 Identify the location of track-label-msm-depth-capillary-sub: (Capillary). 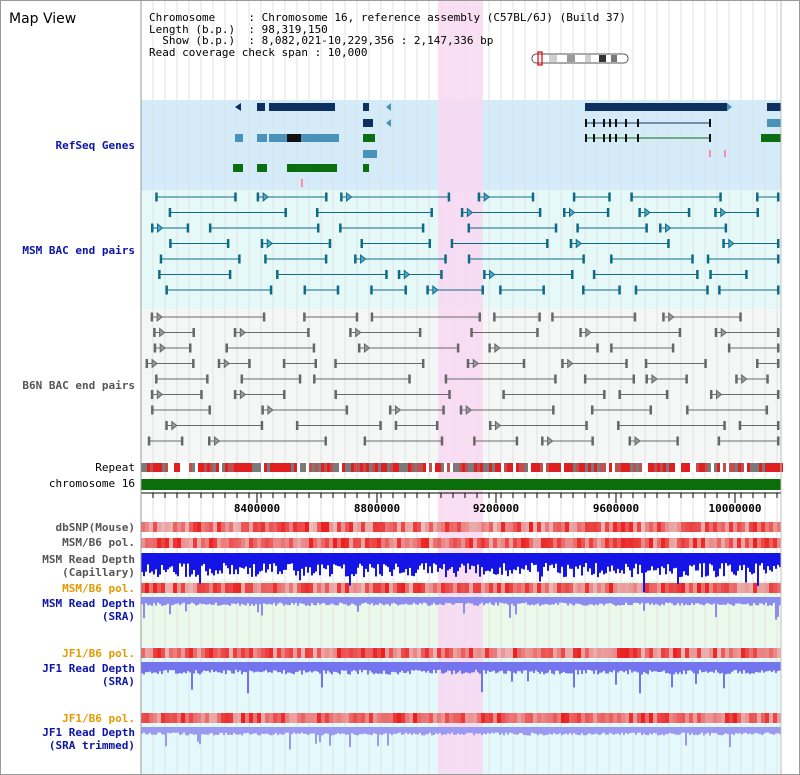
(98, 572).